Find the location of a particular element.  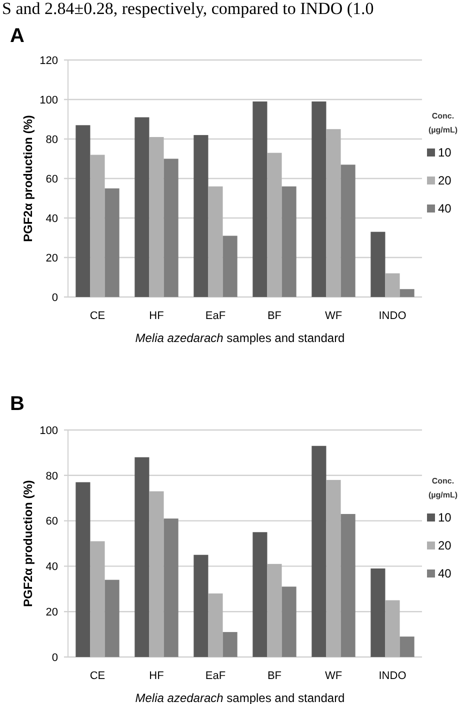

text: S and 2.84±0.28, respectively, compared to INDO (1.0 is located at coordinates (188, 9).